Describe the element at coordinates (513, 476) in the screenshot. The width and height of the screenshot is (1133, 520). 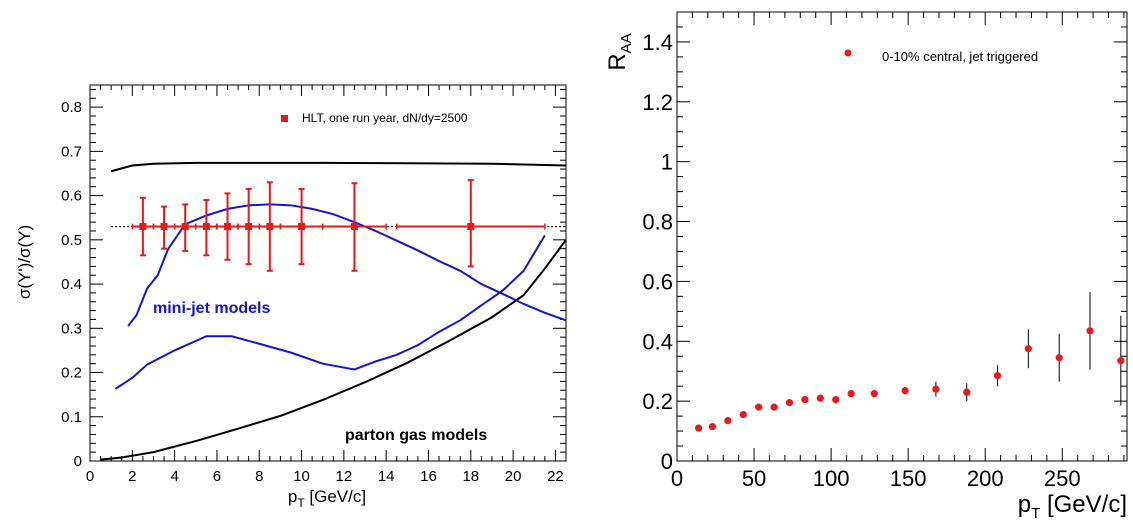
I see `ratio-x-tick-label: 20` at that location.